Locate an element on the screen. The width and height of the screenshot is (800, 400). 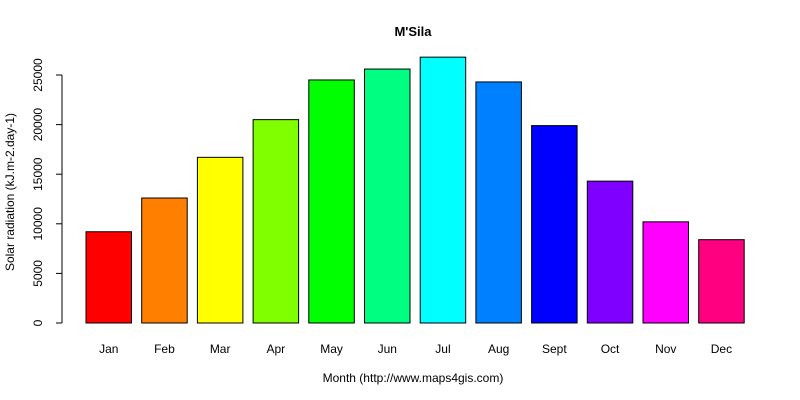
y-tick-label: 20000 is located at coordinates (38, 125).